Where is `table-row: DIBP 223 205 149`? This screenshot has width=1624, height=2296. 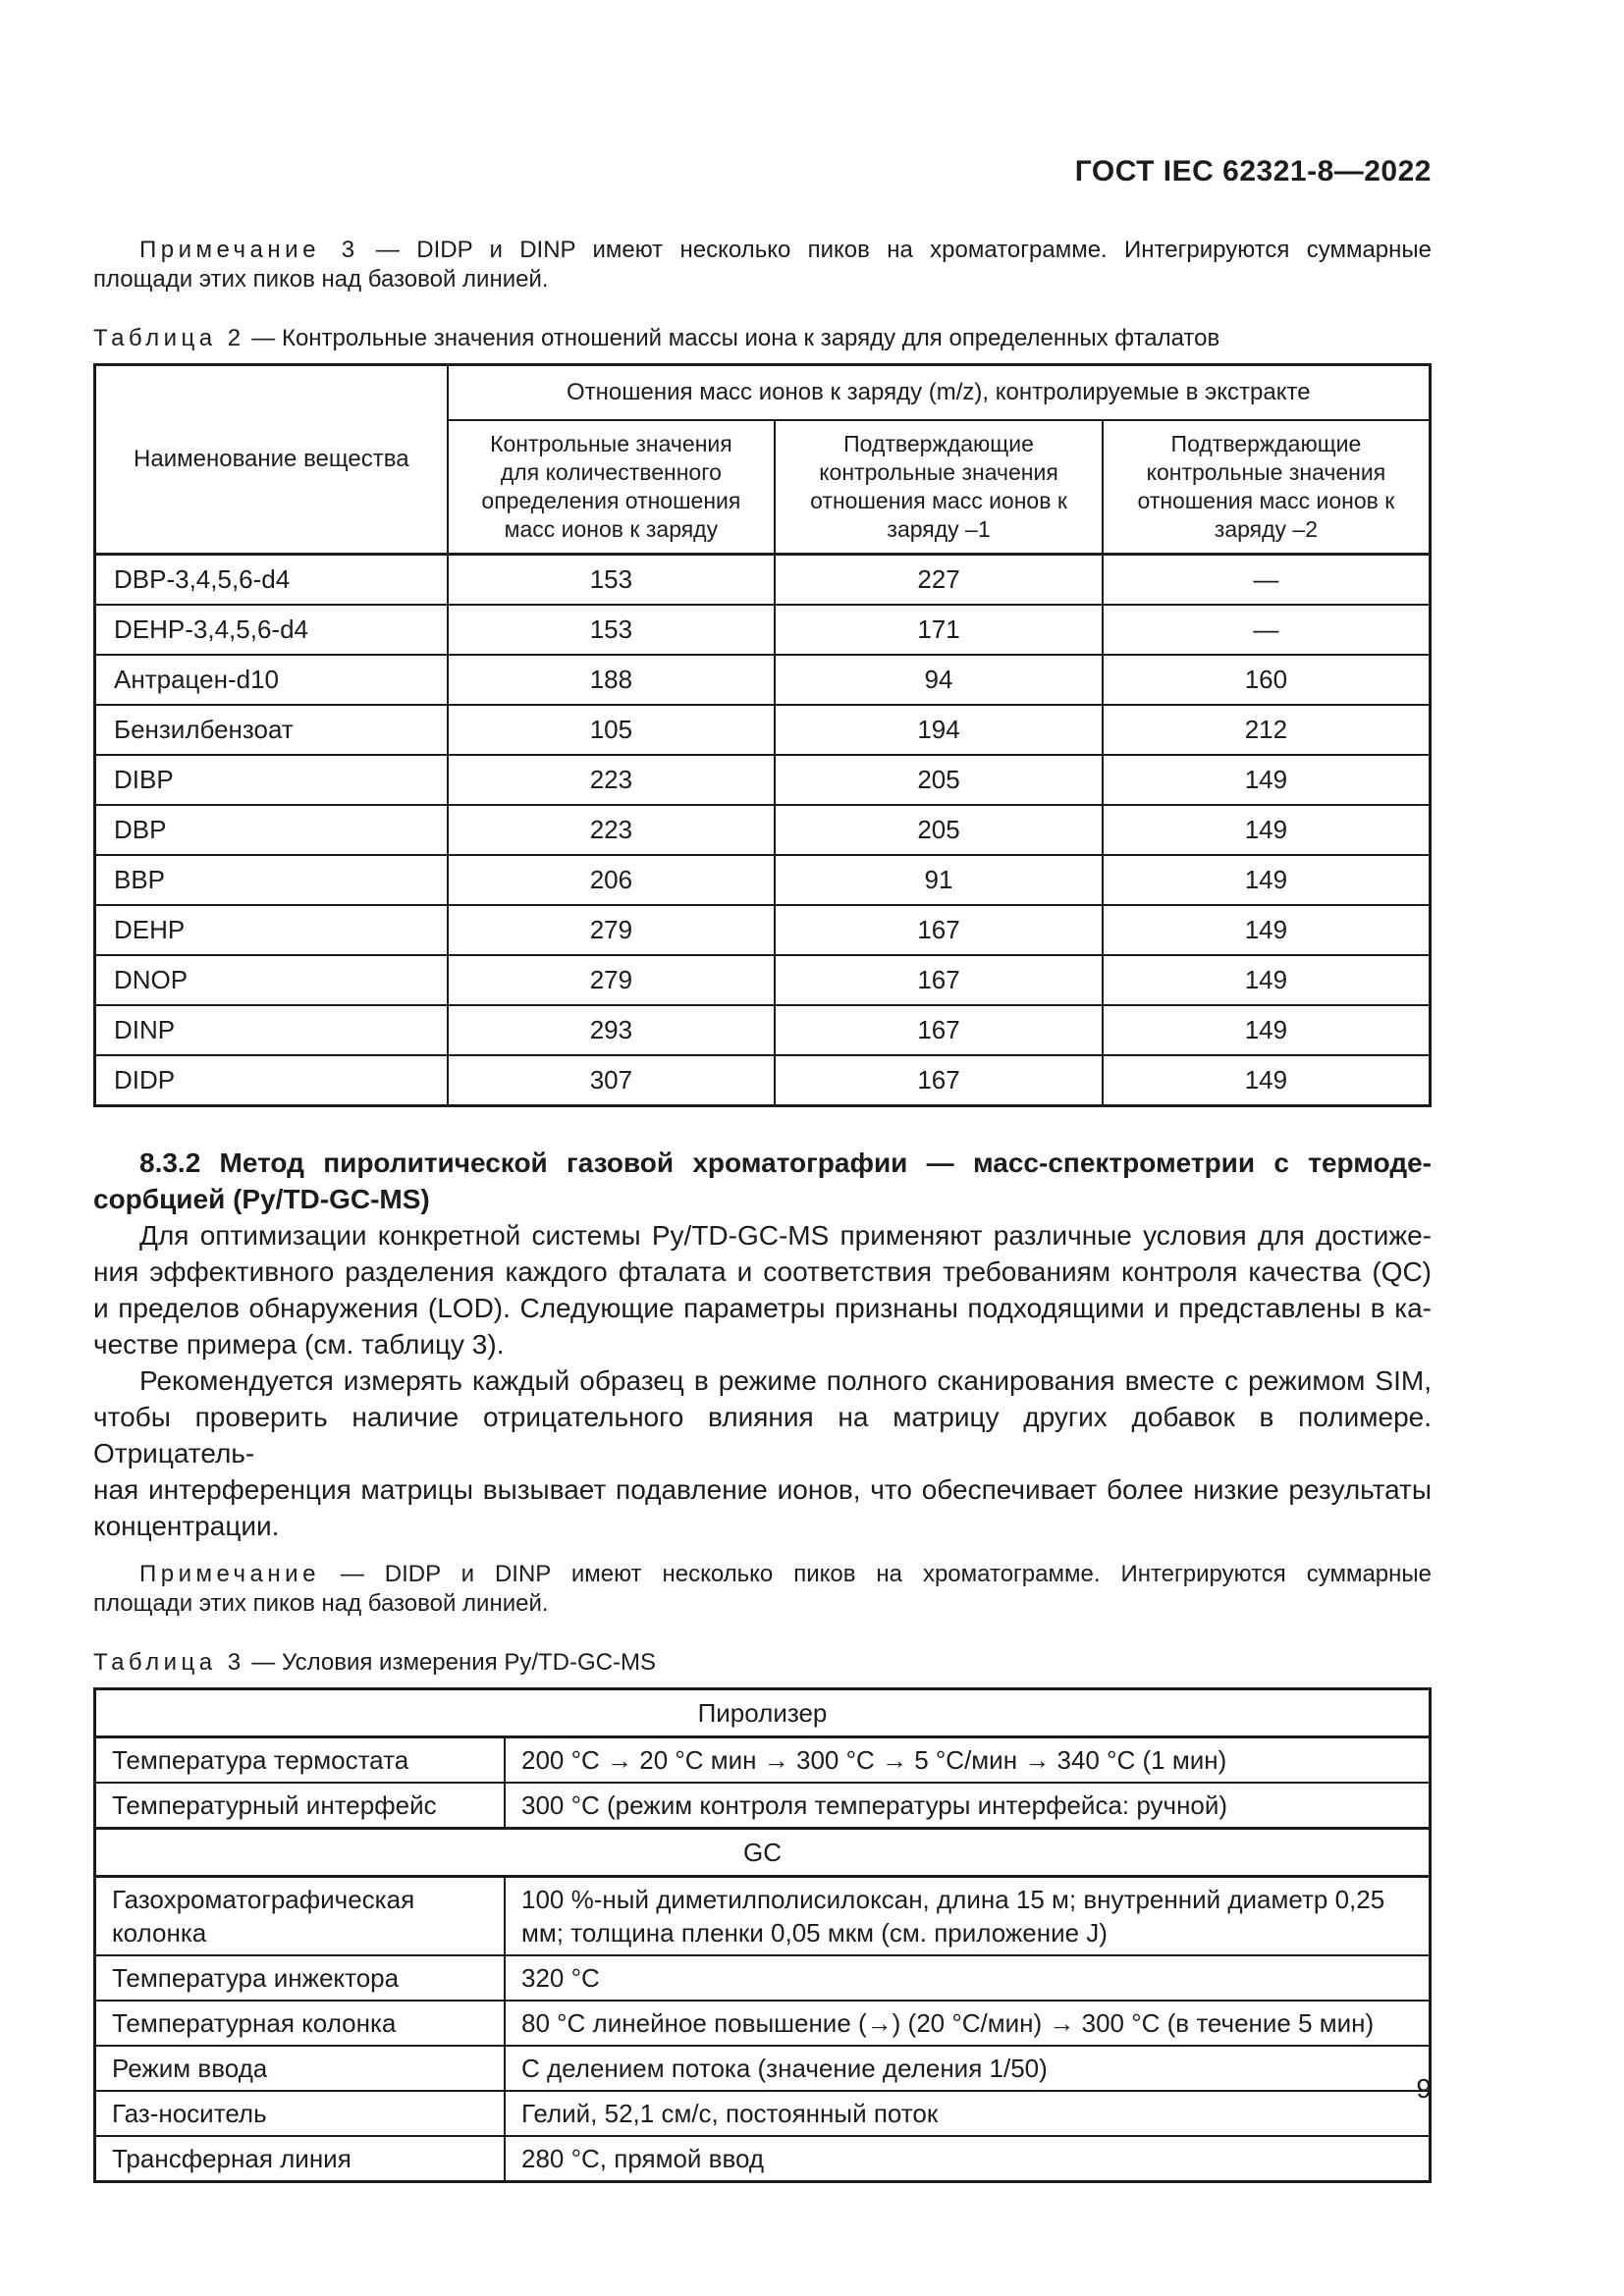
table-row: DIBP 223 205 149 is located at coordinates (762, 780).